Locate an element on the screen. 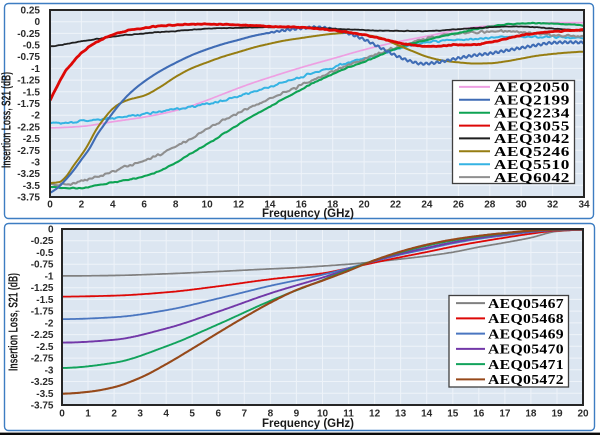 The height and width of the screenshot is (440, 600). svg-text: AEQ05467 is located at coordinates (526, 304).